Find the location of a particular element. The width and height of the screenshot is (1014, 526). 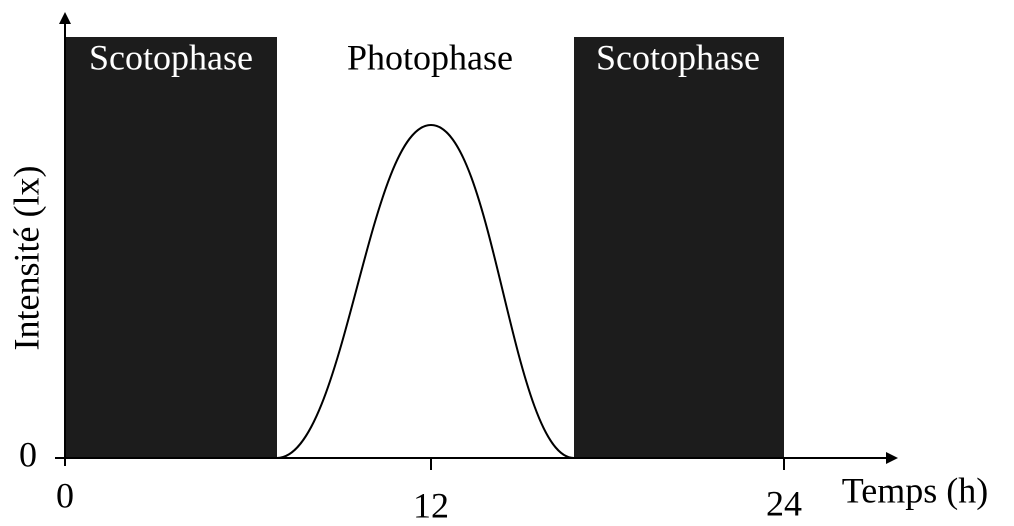

x-tick-label: 12 is located at coordinates (431, 505).